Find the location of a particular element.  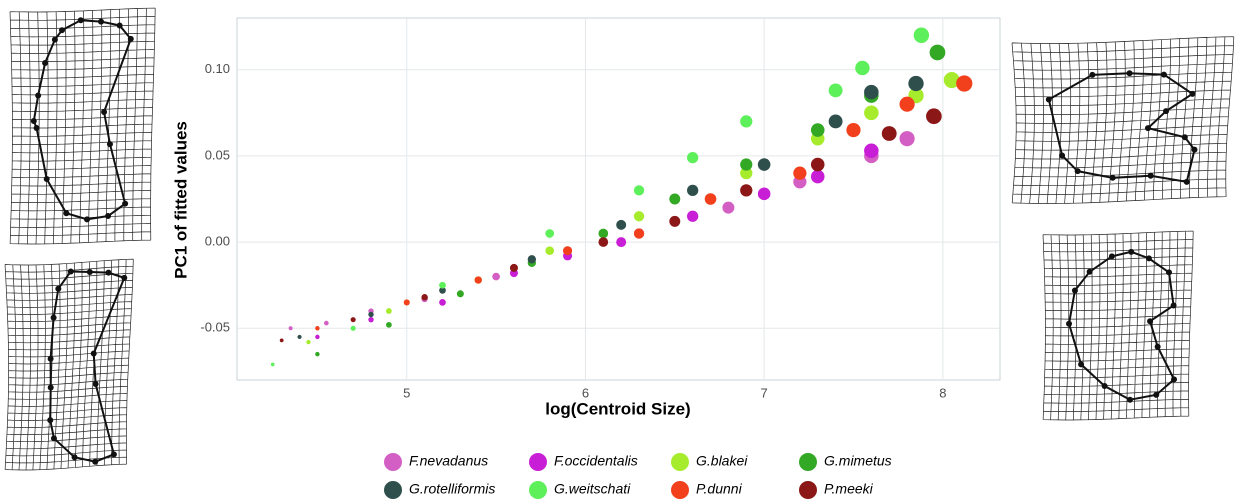

x-tick-label: 5 is located at coordinates (406, 392).